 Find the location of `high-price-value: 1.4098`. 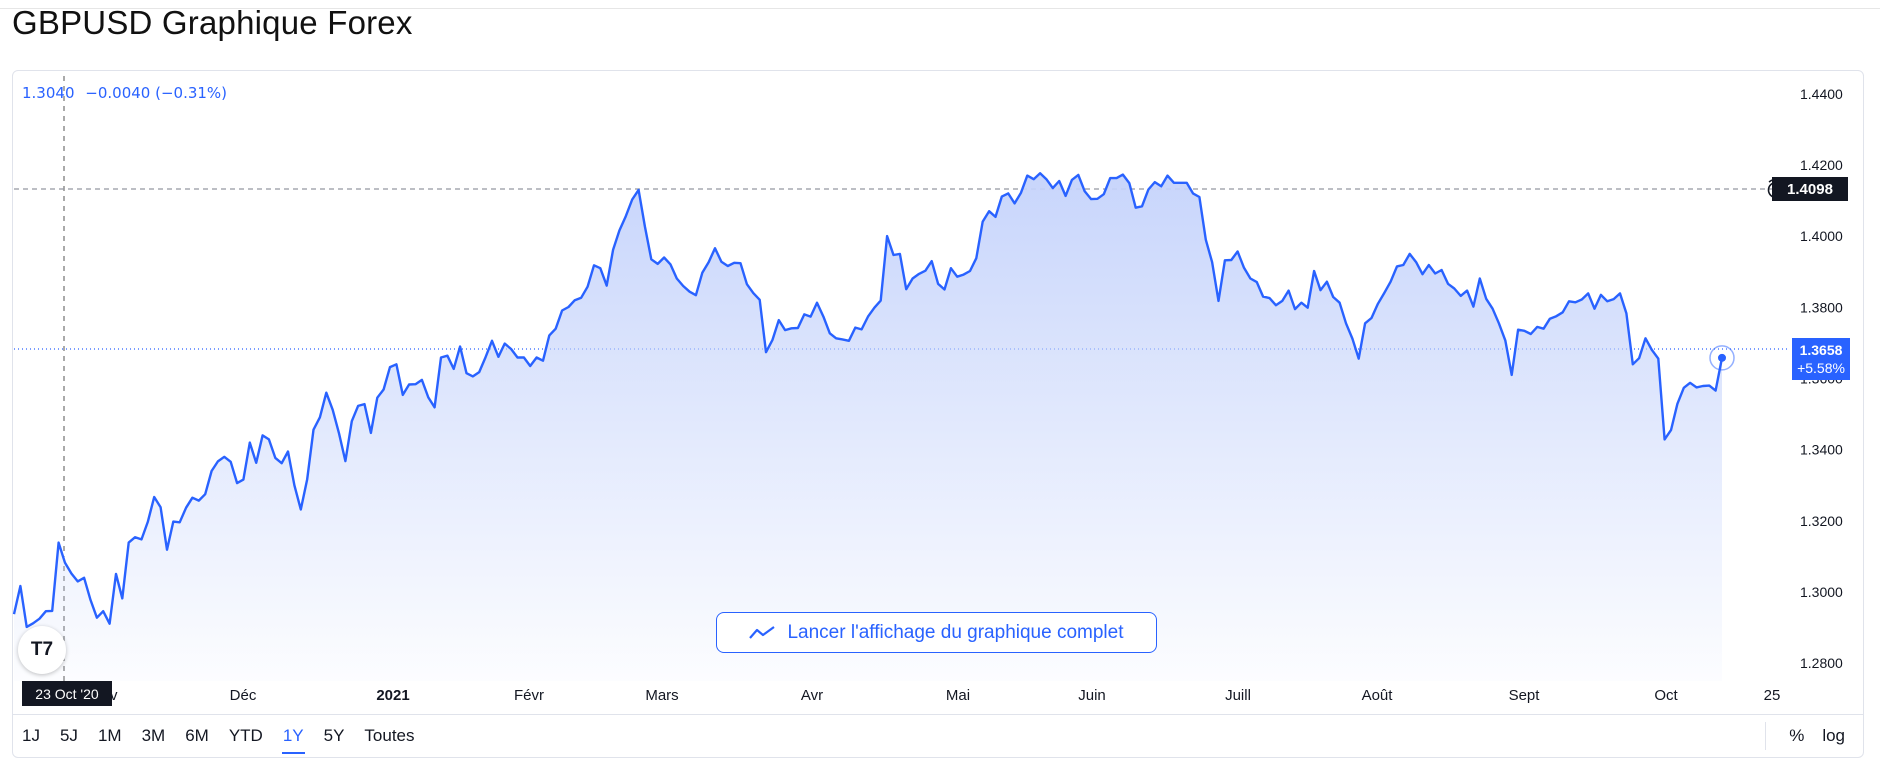

high-price-value: 1.4098 is located at coordinates (1810, 189).